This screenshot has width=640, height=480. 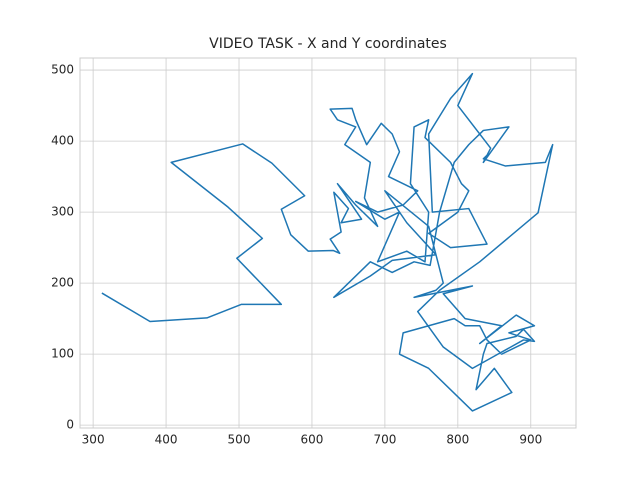 I want to click on y-tick-label: 100, so click(x=62, y=354).